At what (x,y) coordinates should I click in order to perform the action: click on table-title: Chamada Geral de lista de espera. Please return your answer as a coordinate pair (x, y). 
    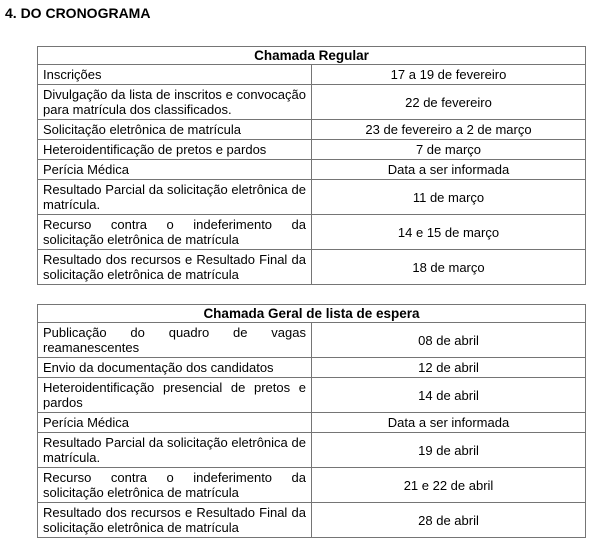
    Looking at the image, I should click on (311, 313).